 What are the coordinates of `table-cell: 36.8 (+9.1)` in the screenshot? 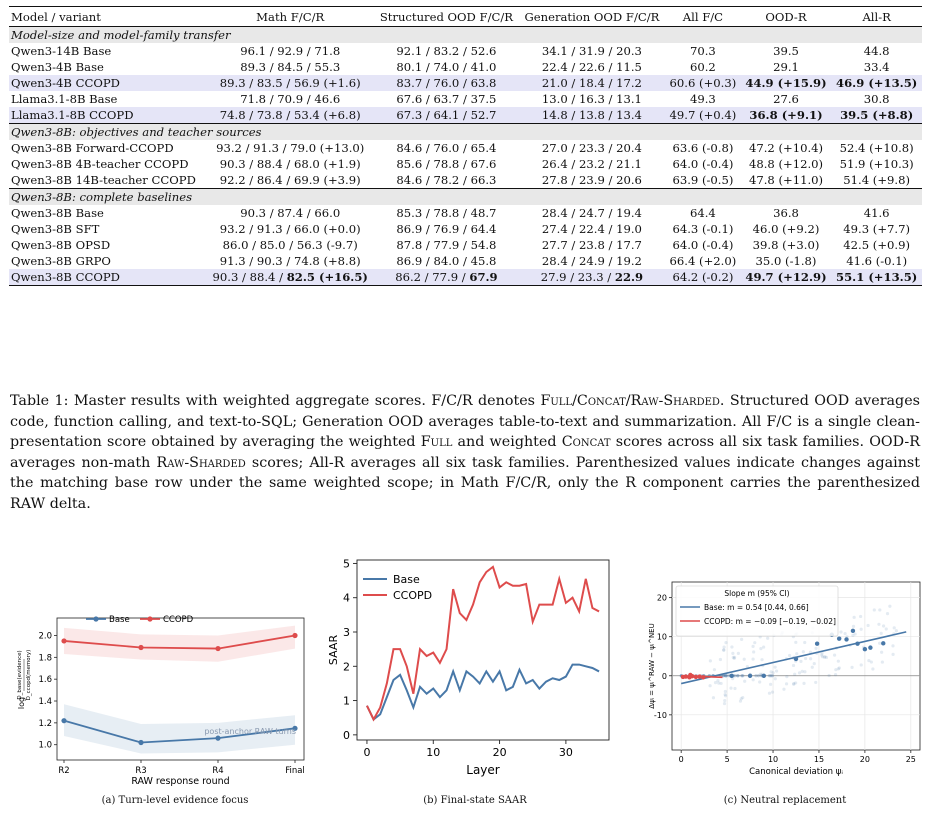 It's located at (786, 115).